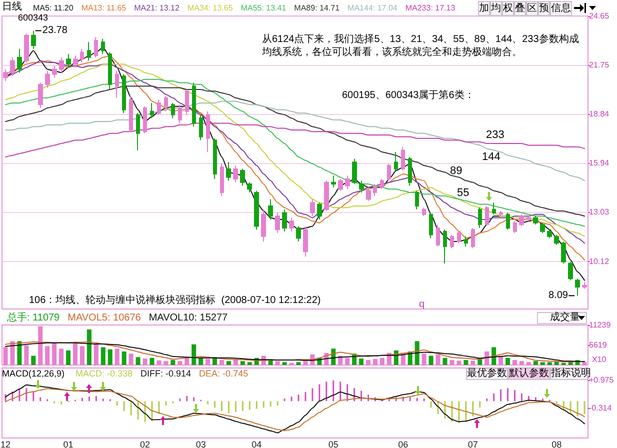 This screenshot has width=617, height=448. I want to click on text: MA55: 13.41, so click(263, 8).